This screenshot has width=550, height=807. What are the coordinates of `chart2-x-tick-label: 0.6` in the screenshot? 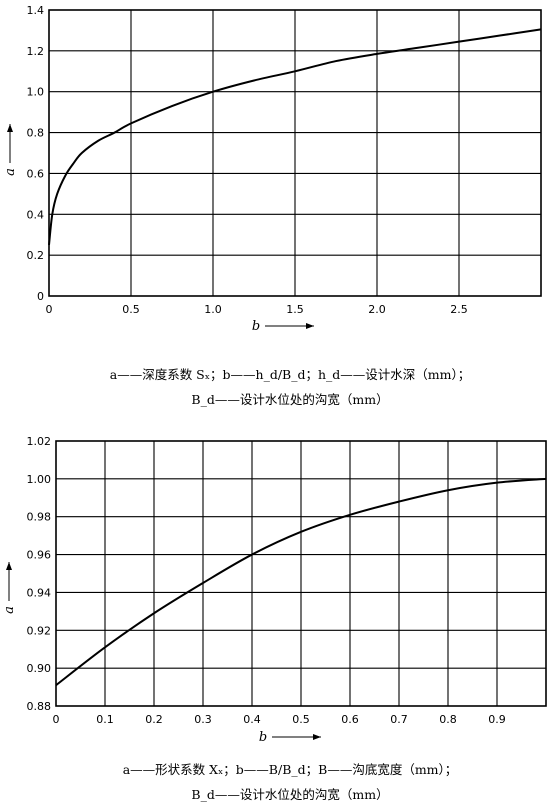 It's located at (350, 719).